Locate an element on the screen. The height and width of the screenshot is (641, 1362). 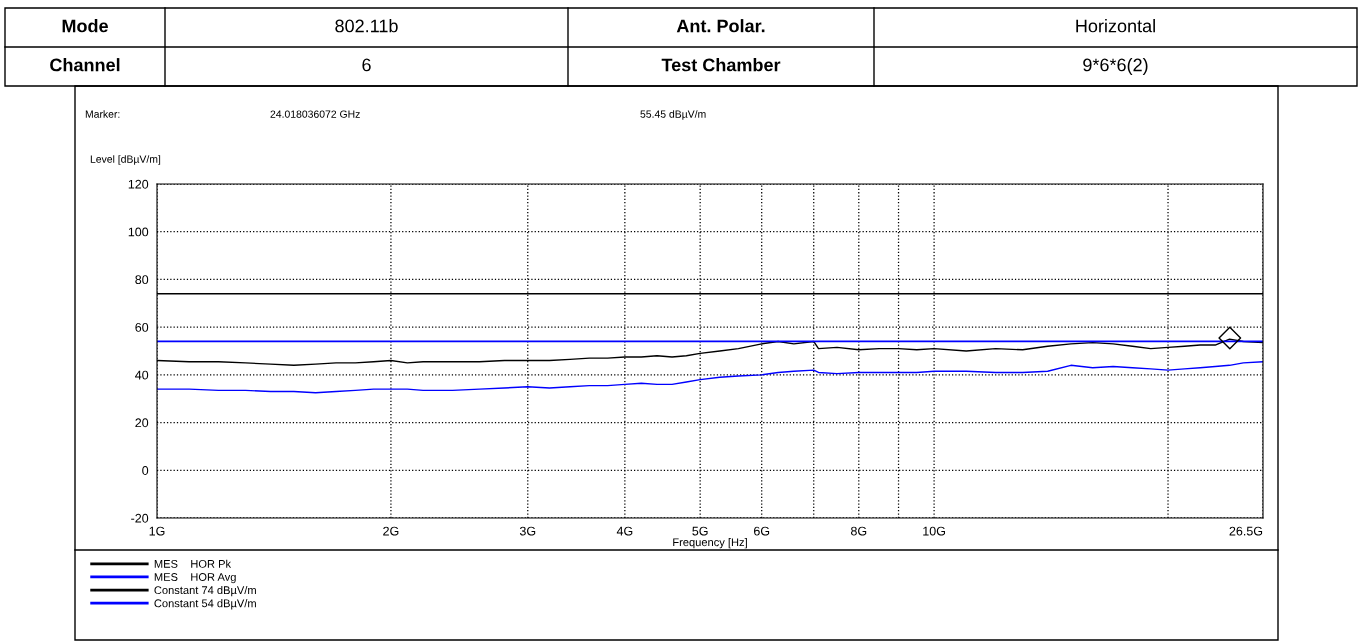
text: Horizontal is located at coordinates (1115, 26).